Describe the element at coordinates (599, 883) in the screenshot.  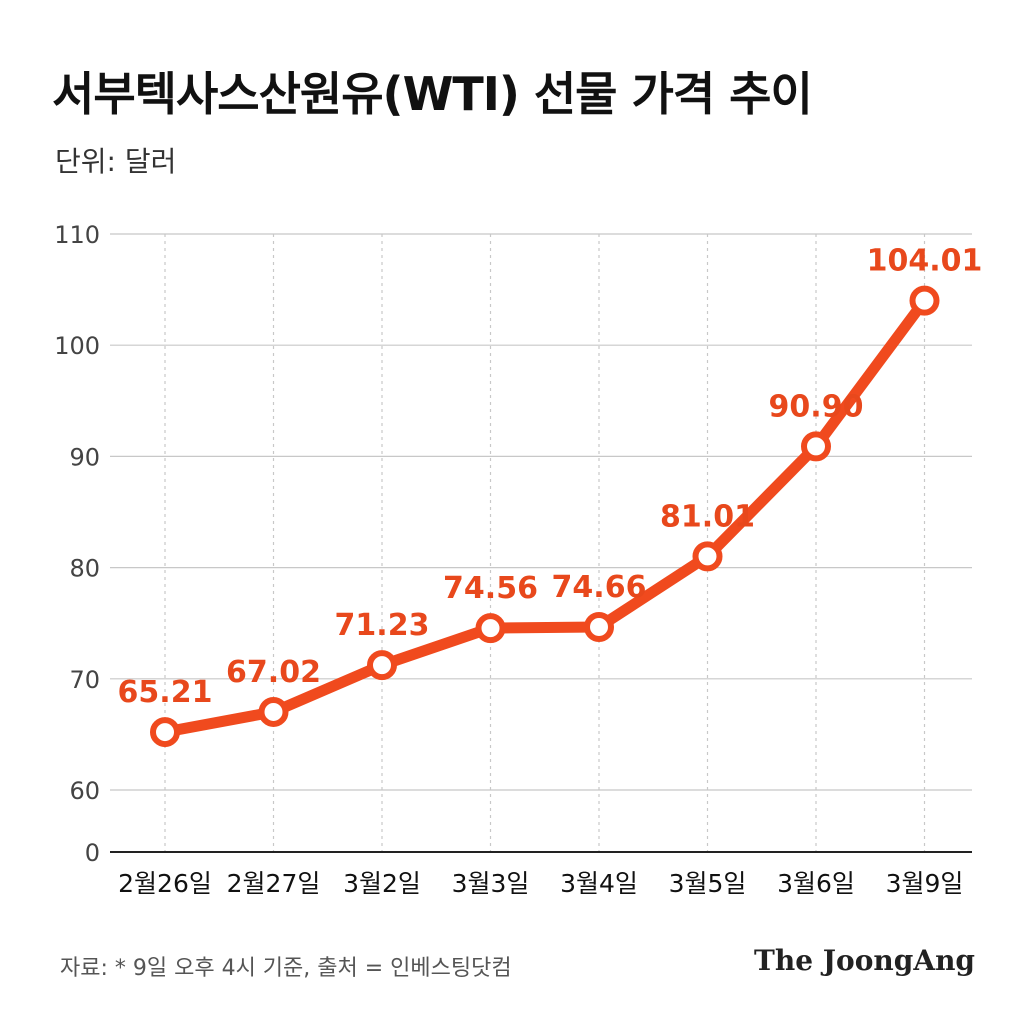
I see `x-tick-label: 3월4일` at that location.